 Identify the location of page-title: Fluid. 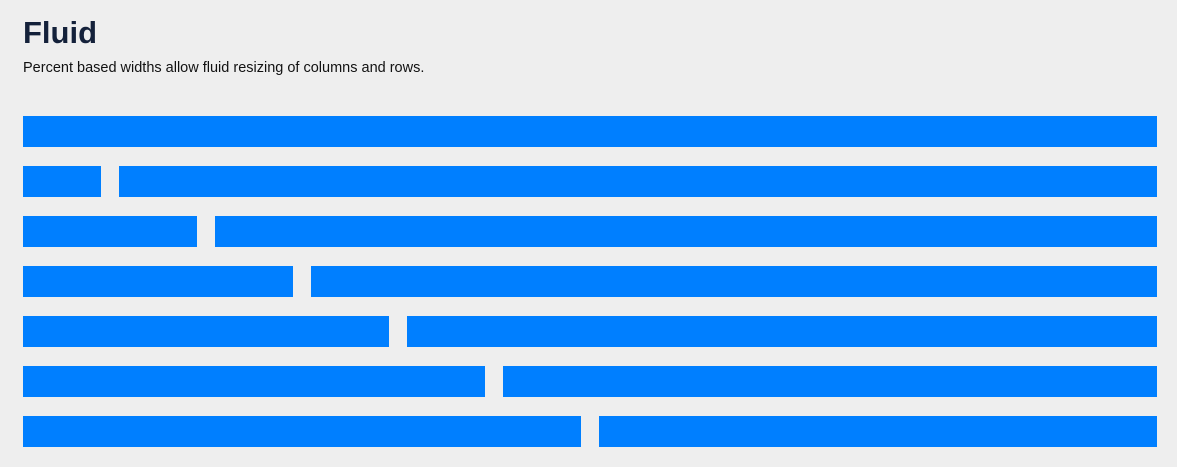
(60, 32).